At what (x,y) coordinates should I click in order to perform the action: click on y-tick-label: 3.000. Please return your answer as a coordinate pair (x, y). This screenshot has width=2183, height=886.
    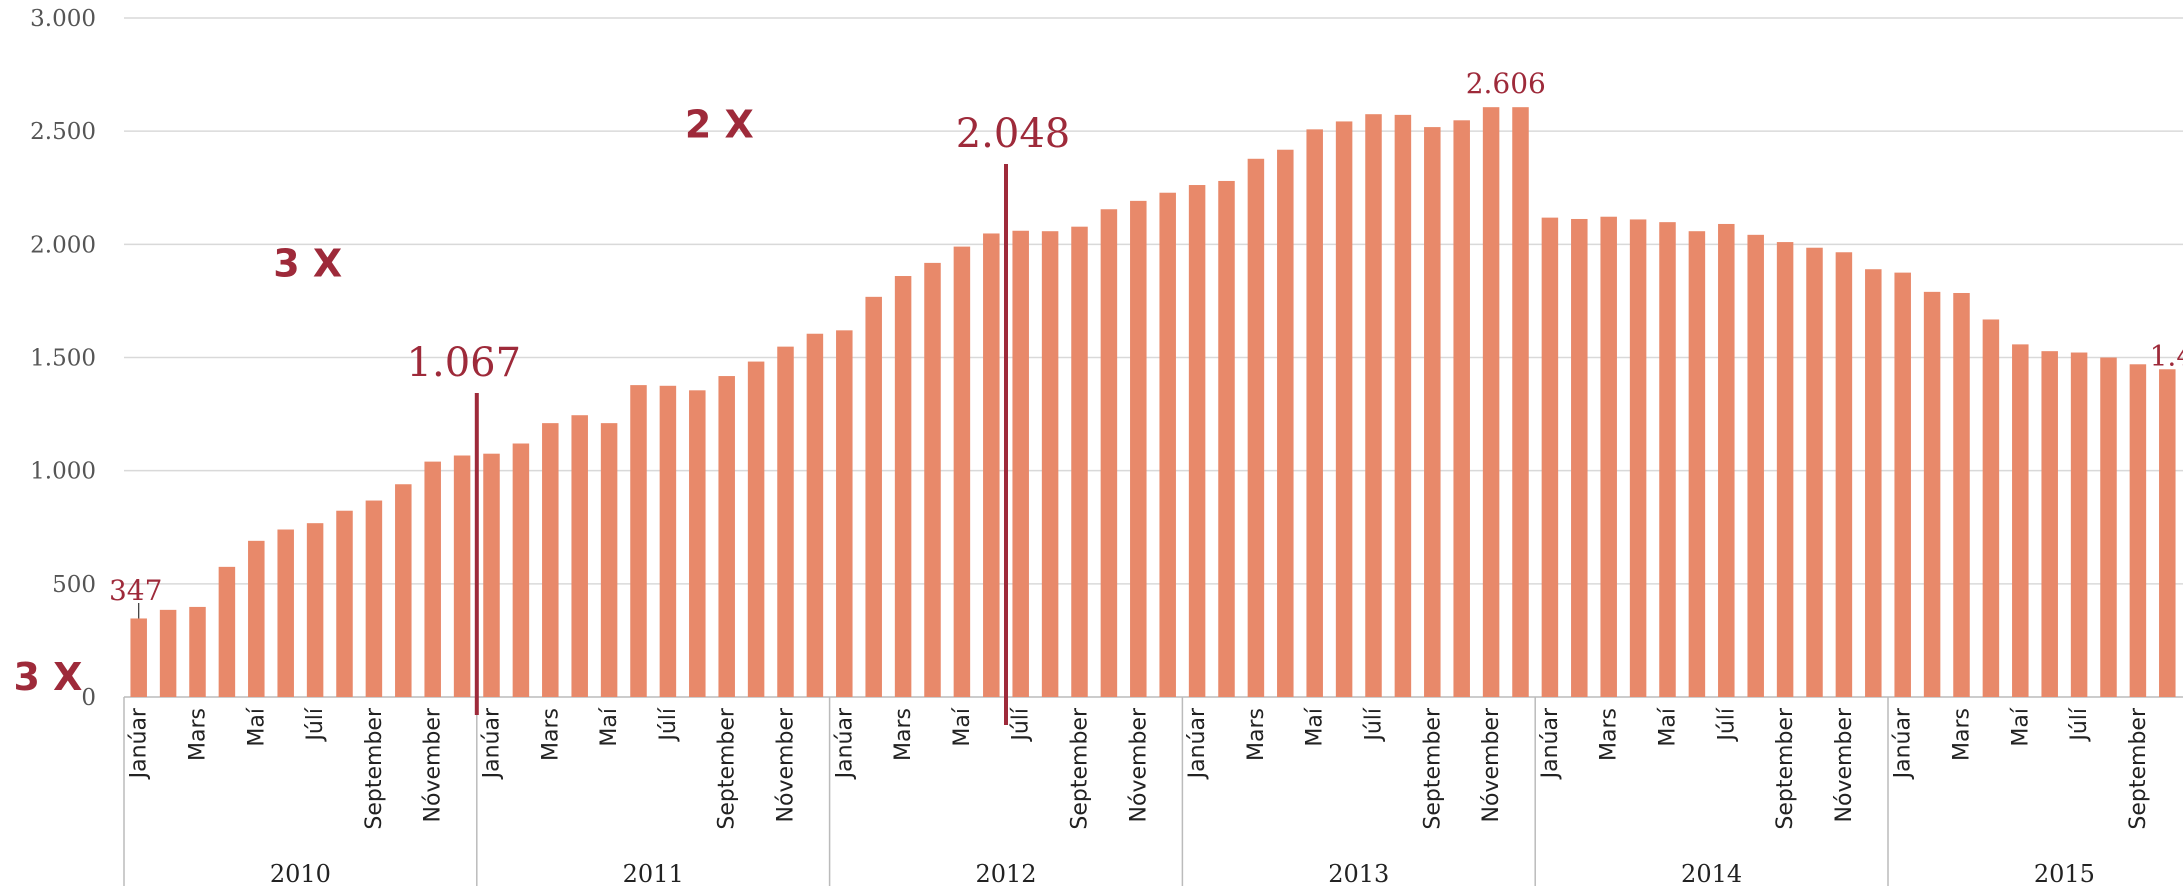
    Looking at the image, I should click on (63, 19).